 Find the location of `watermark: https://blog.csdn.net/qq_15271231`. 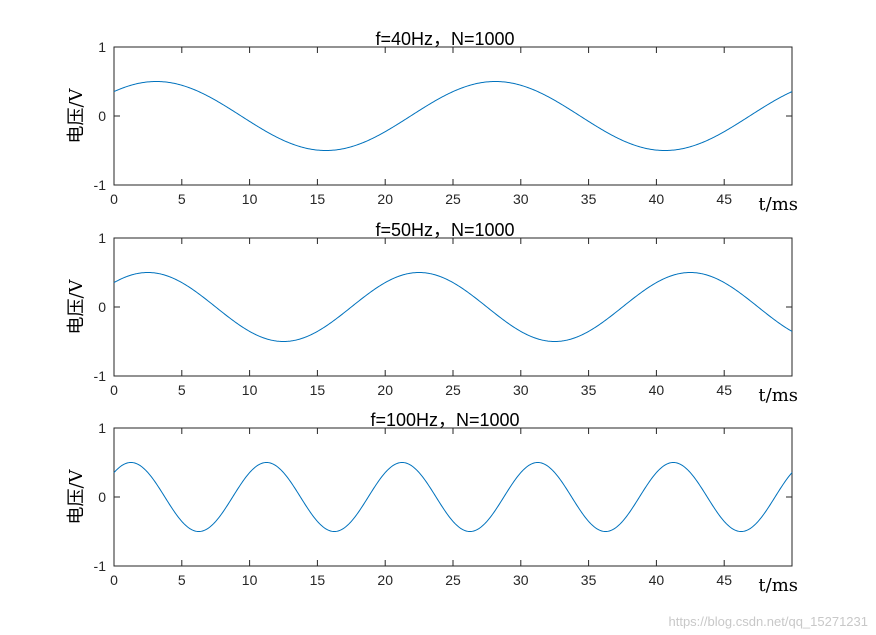

watermark: https://blog.csdn.net/qq_15271231 is located at coordinates (768, 621).